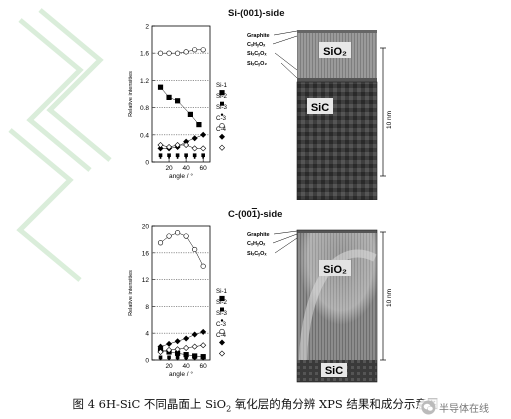 The height and width of the screenshot is (419, 511). I want to click on y-tick-label: 1.2, so click(144, 81).